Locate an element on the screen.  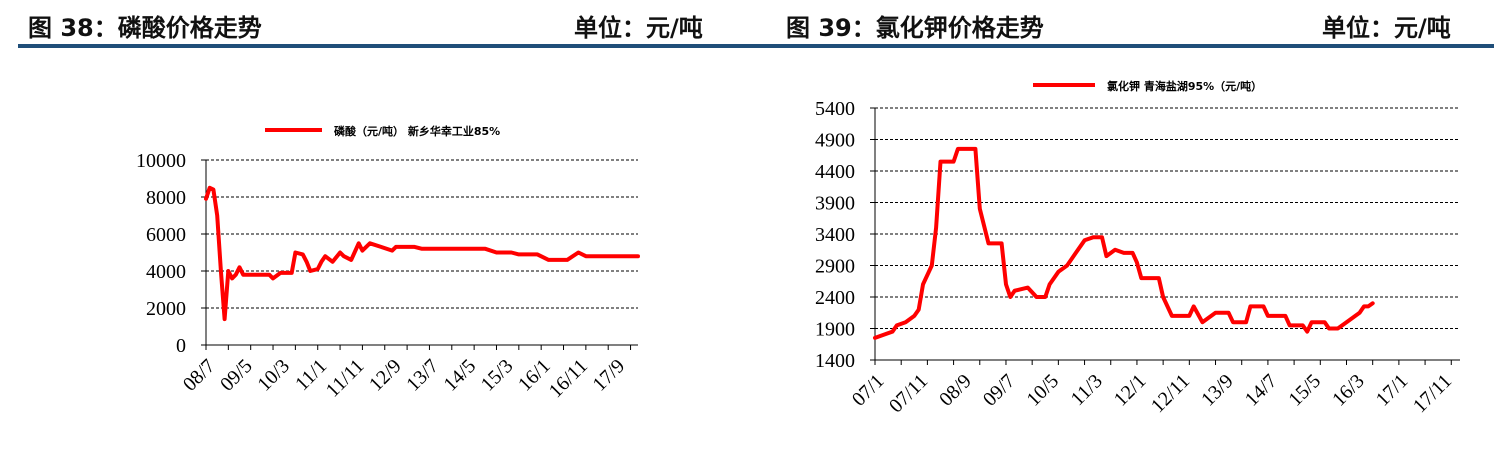
chart1-xtick-label: 09/5 is located at coordinates (236, 375).